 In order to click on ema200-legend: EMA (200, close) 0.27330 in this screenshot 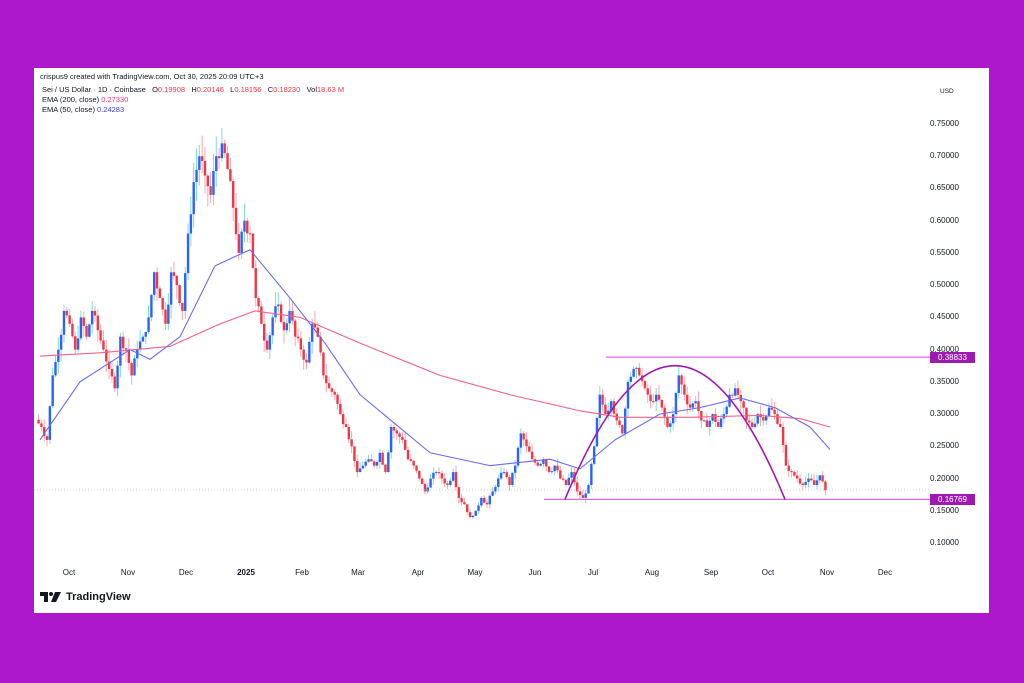, I will do `click(85, 99)`.